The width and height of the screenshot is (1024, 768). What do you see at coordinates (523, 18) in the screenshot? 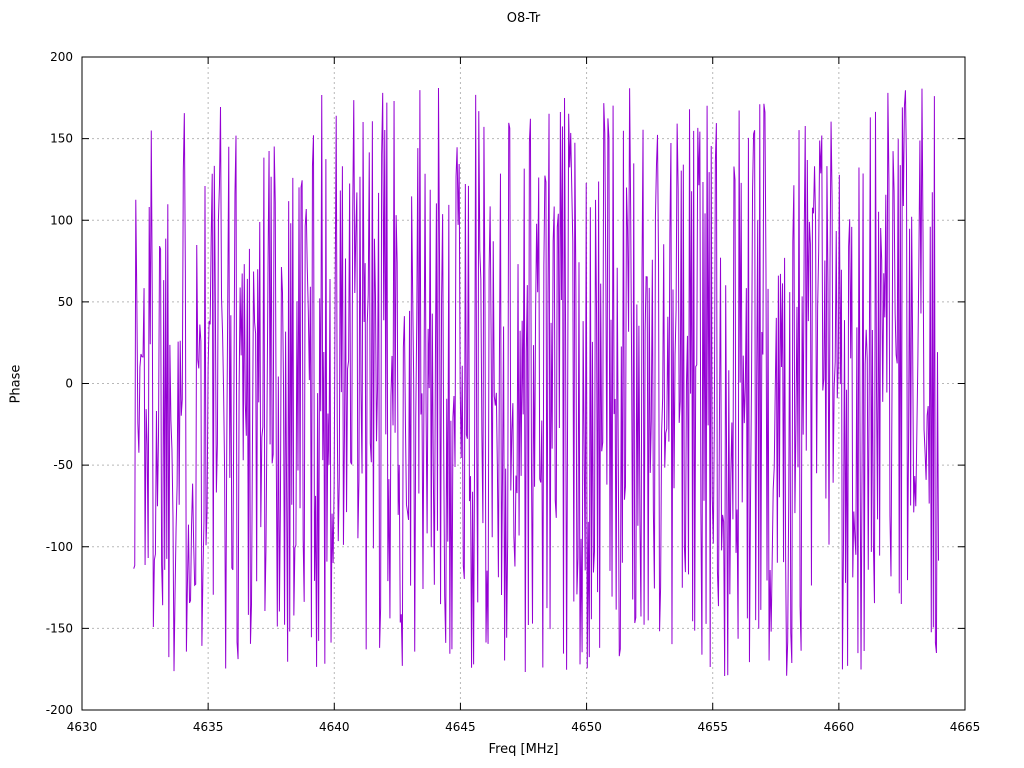
I see `chart-title: O8-Tr` at bounding box center [523, 18].